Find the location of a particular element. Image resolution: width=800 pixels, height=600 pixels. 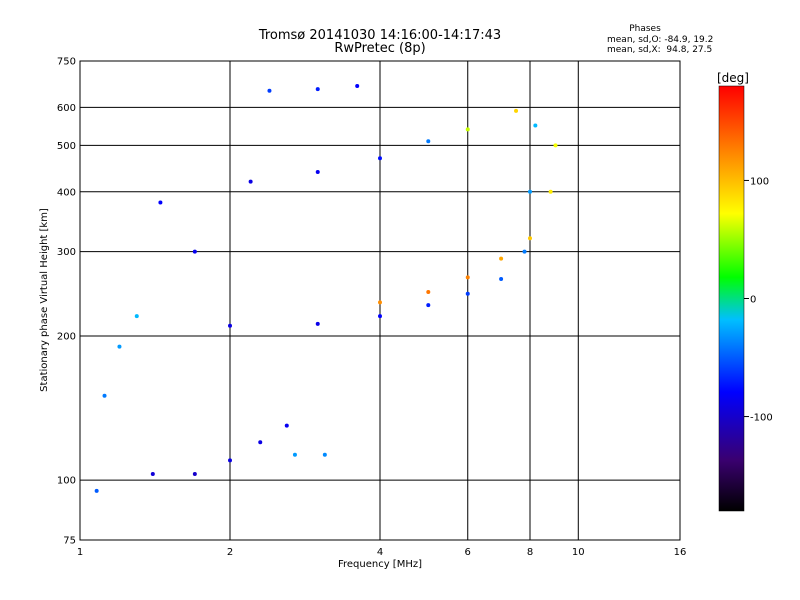

colorbar-tick-label: 100 is located at coordinates (759, 181).